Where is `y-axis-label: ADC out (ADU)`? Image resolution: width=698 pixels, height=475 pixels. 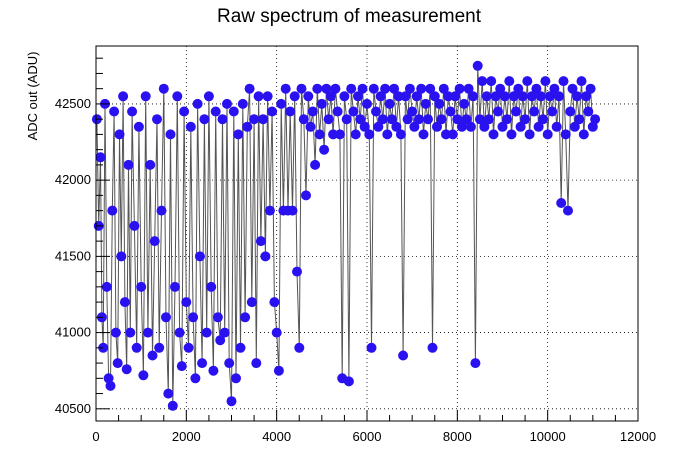
y-axis-label: ADC out (ADU) is located at coordinates (32, 96).